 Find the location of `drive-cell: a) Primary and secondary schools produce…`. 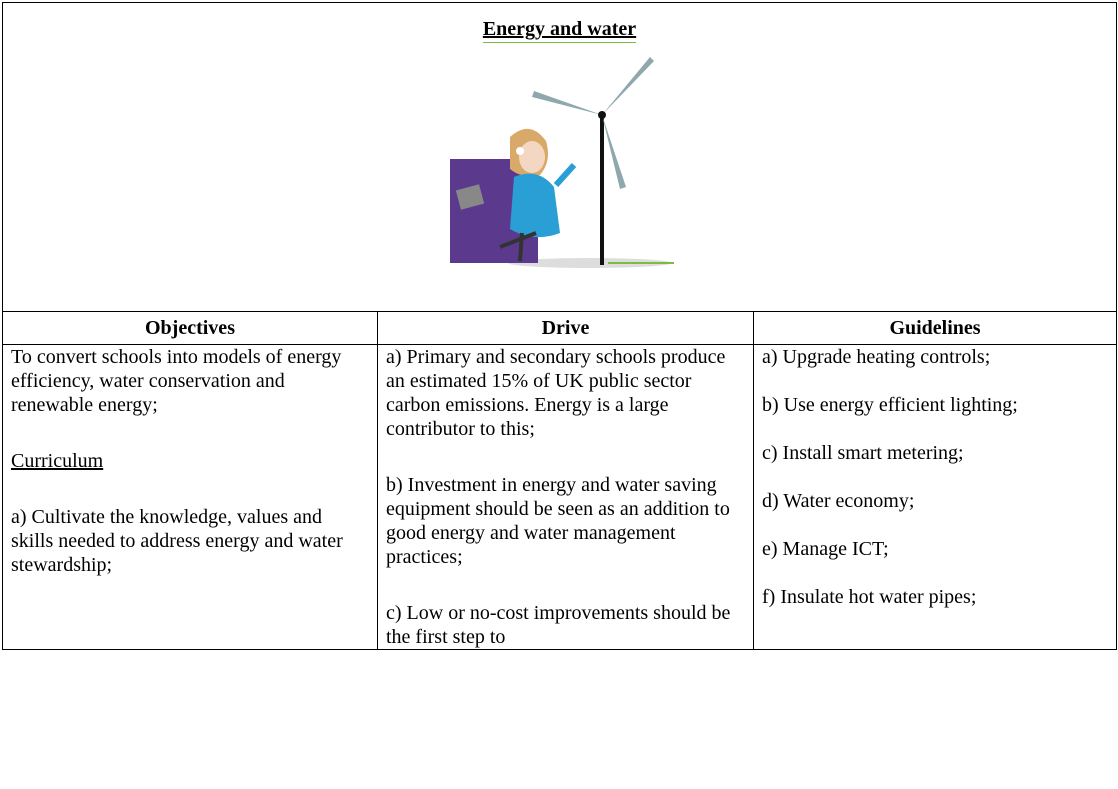

drive-cell: a) Primary and secondary schools produce… is located at coordinates (565, 497).